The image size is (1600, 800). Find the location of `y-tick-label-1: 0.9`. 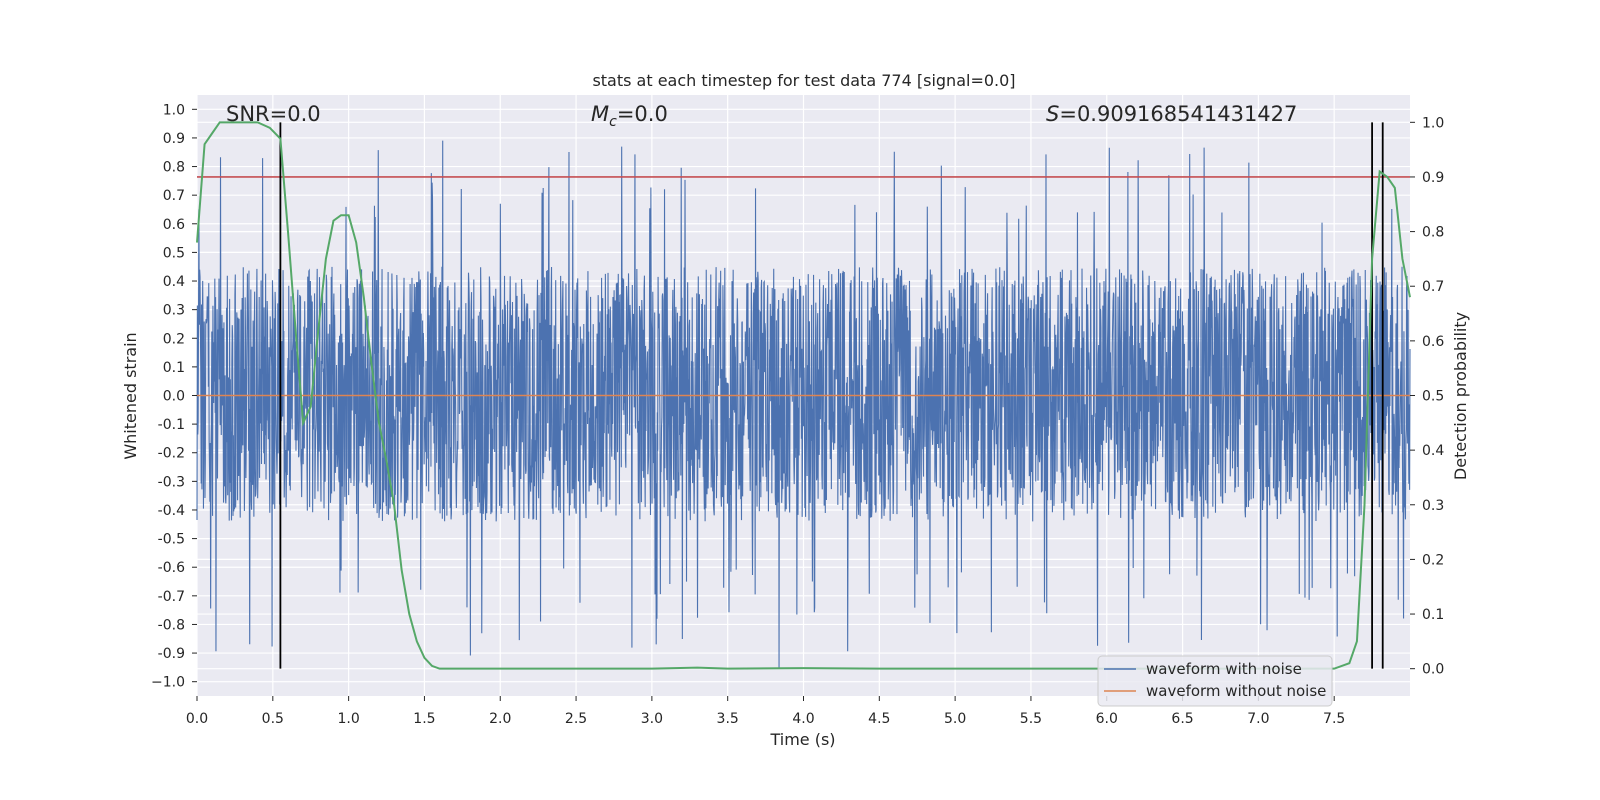

y-tick-label-1: 0.9 is located at coordinates (174, 139).